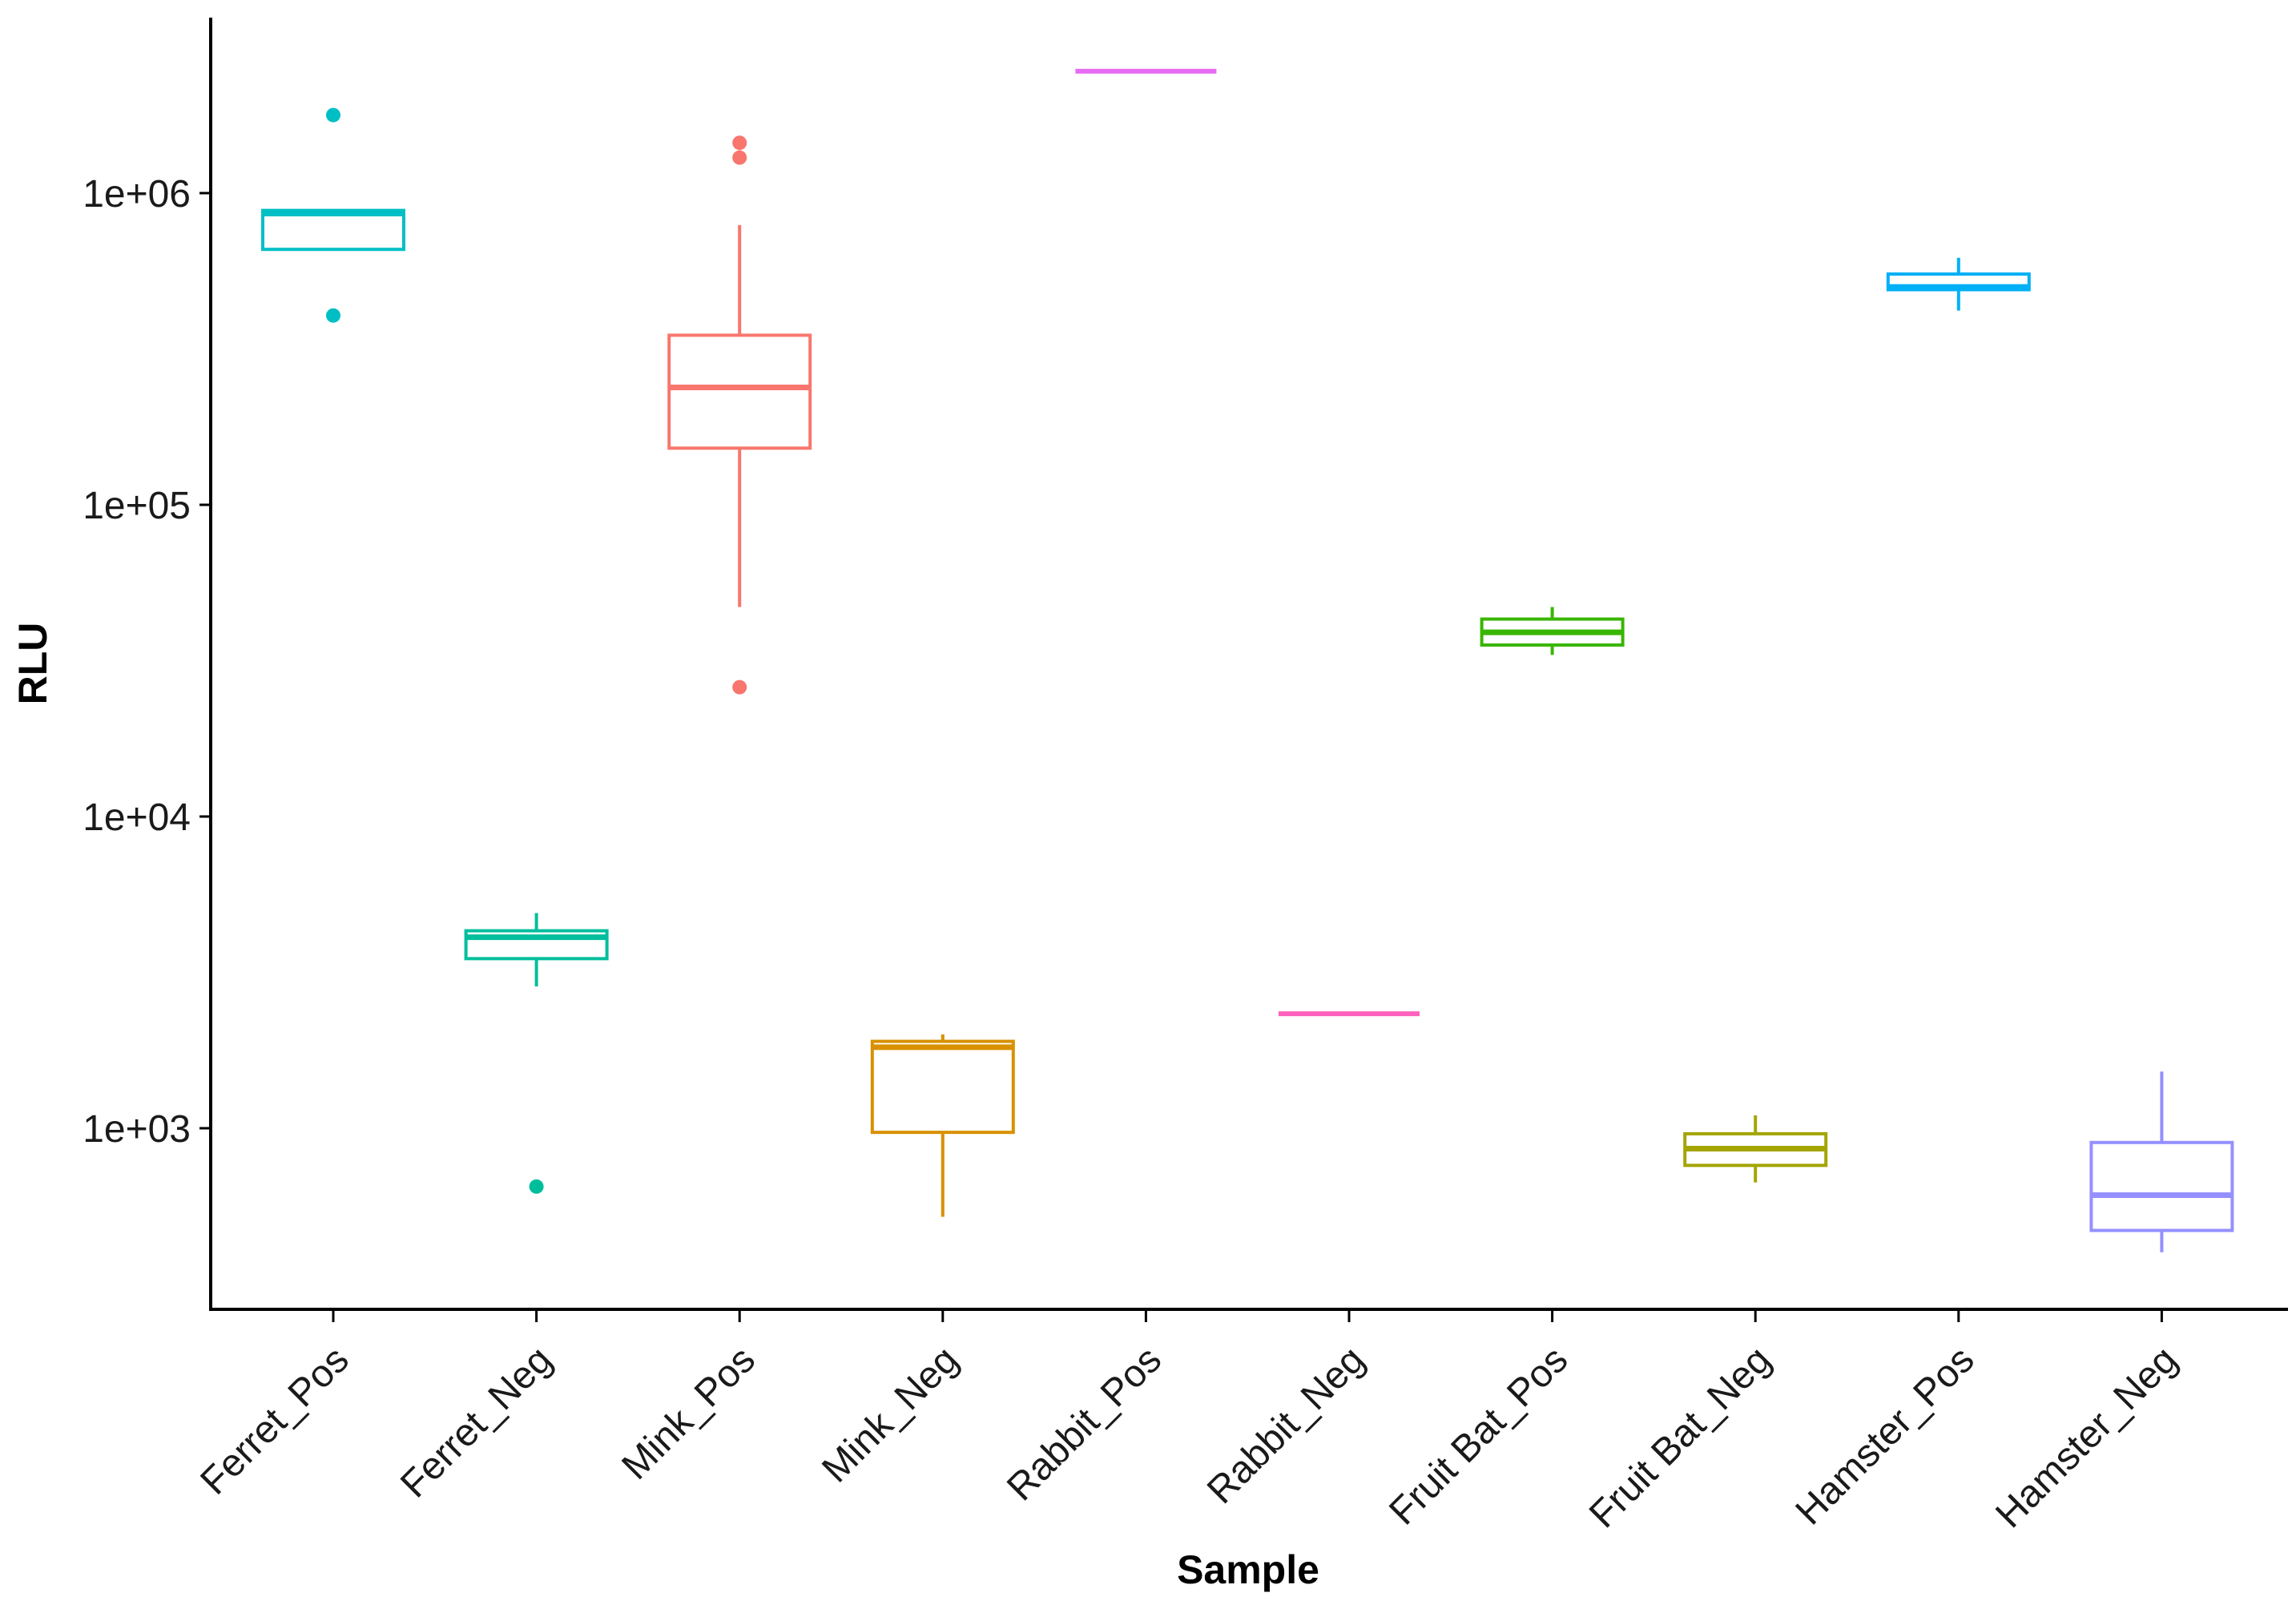  I want to click on x-tick-label: Hamster_Pos, so click(1884, 1435).